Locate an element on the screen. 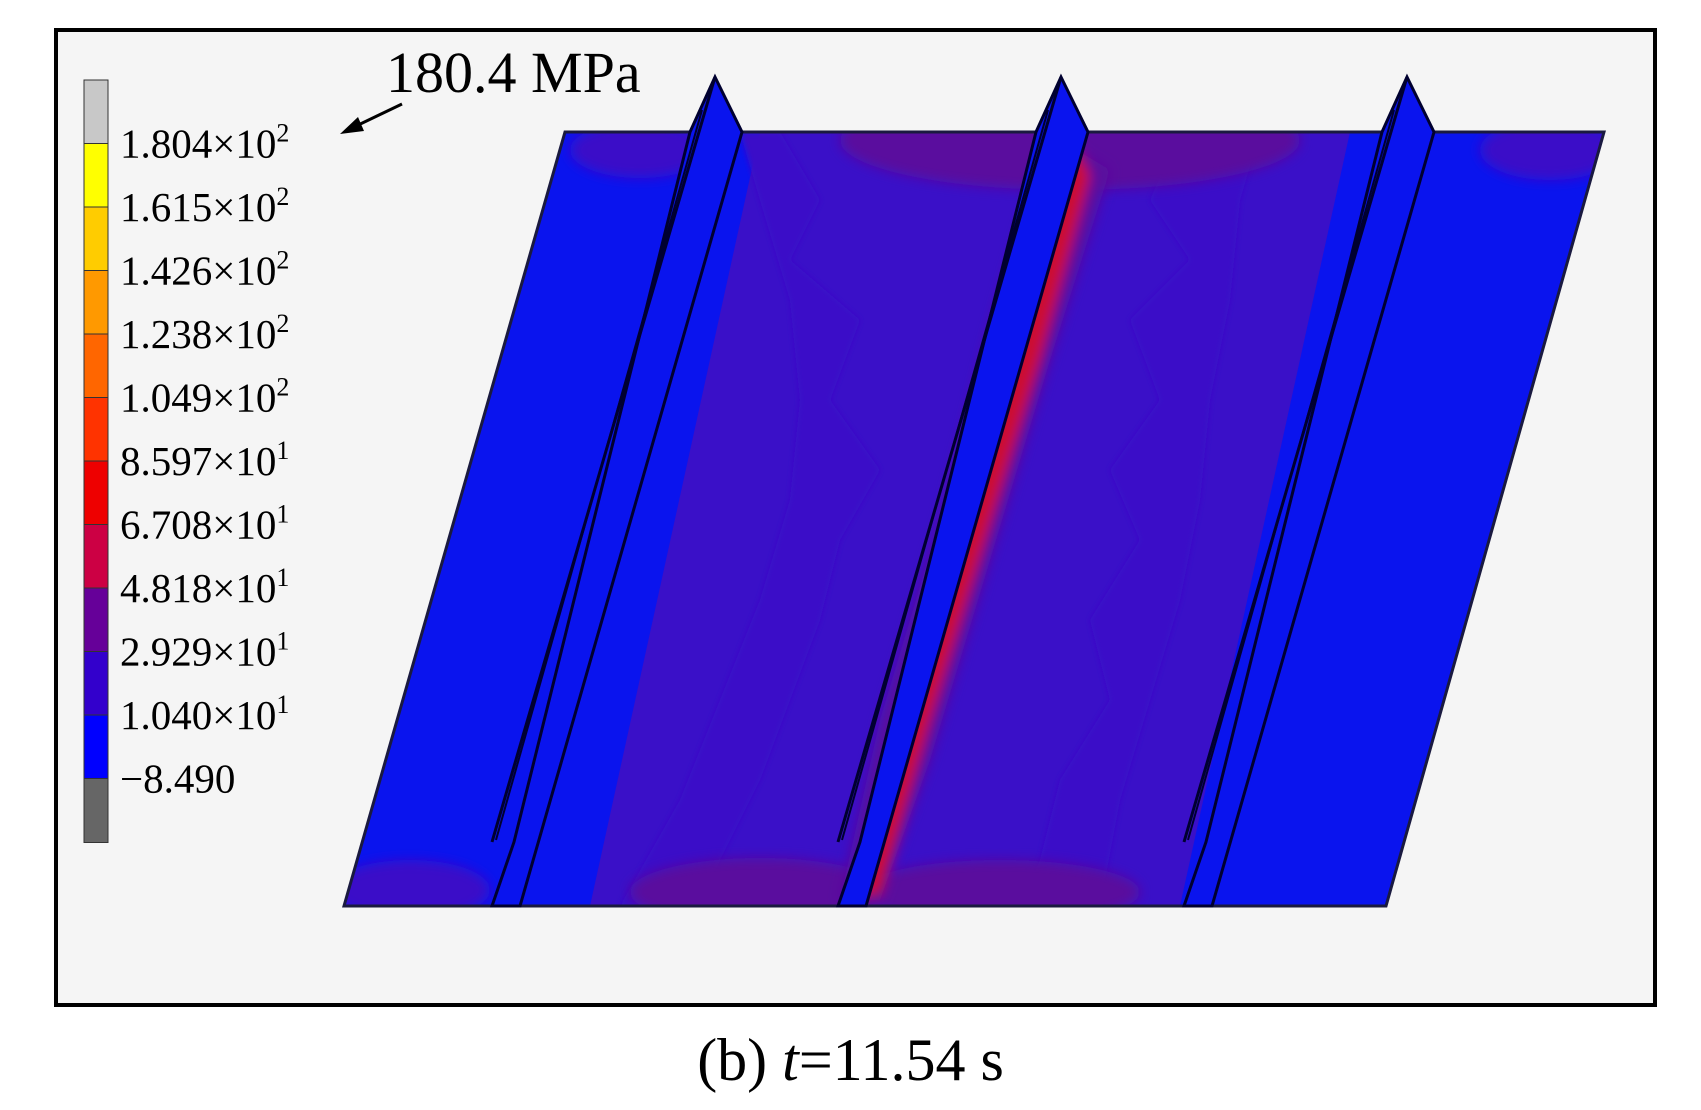  figure-caption: (b) t=11.54 s is located at coordinates (850, 1060).